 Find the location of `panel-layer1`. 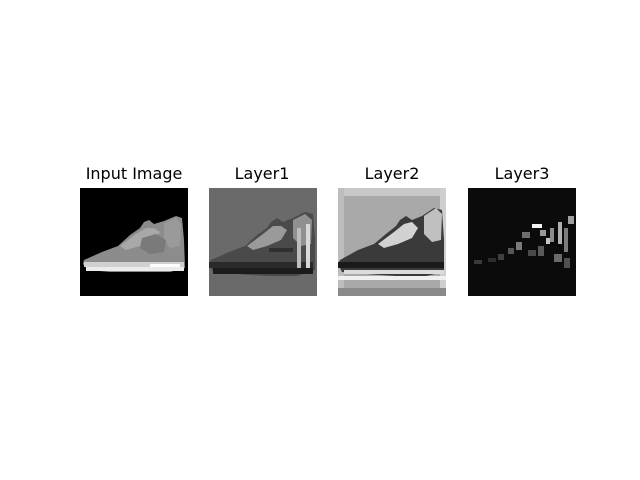

panel-layer1 is located at coordinates (263, 242).